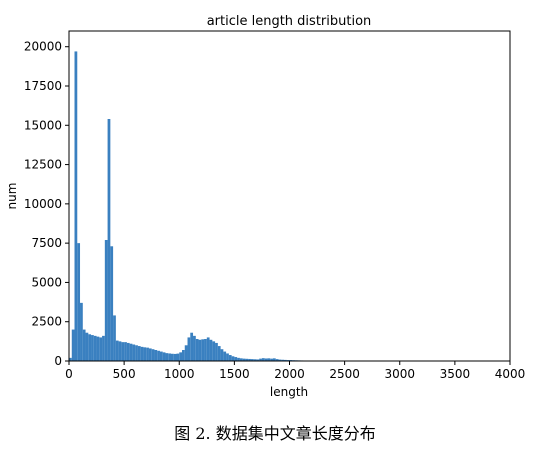 The image size is (550, 456). I want to click on x-tick-label: 500, so click(124, 374).